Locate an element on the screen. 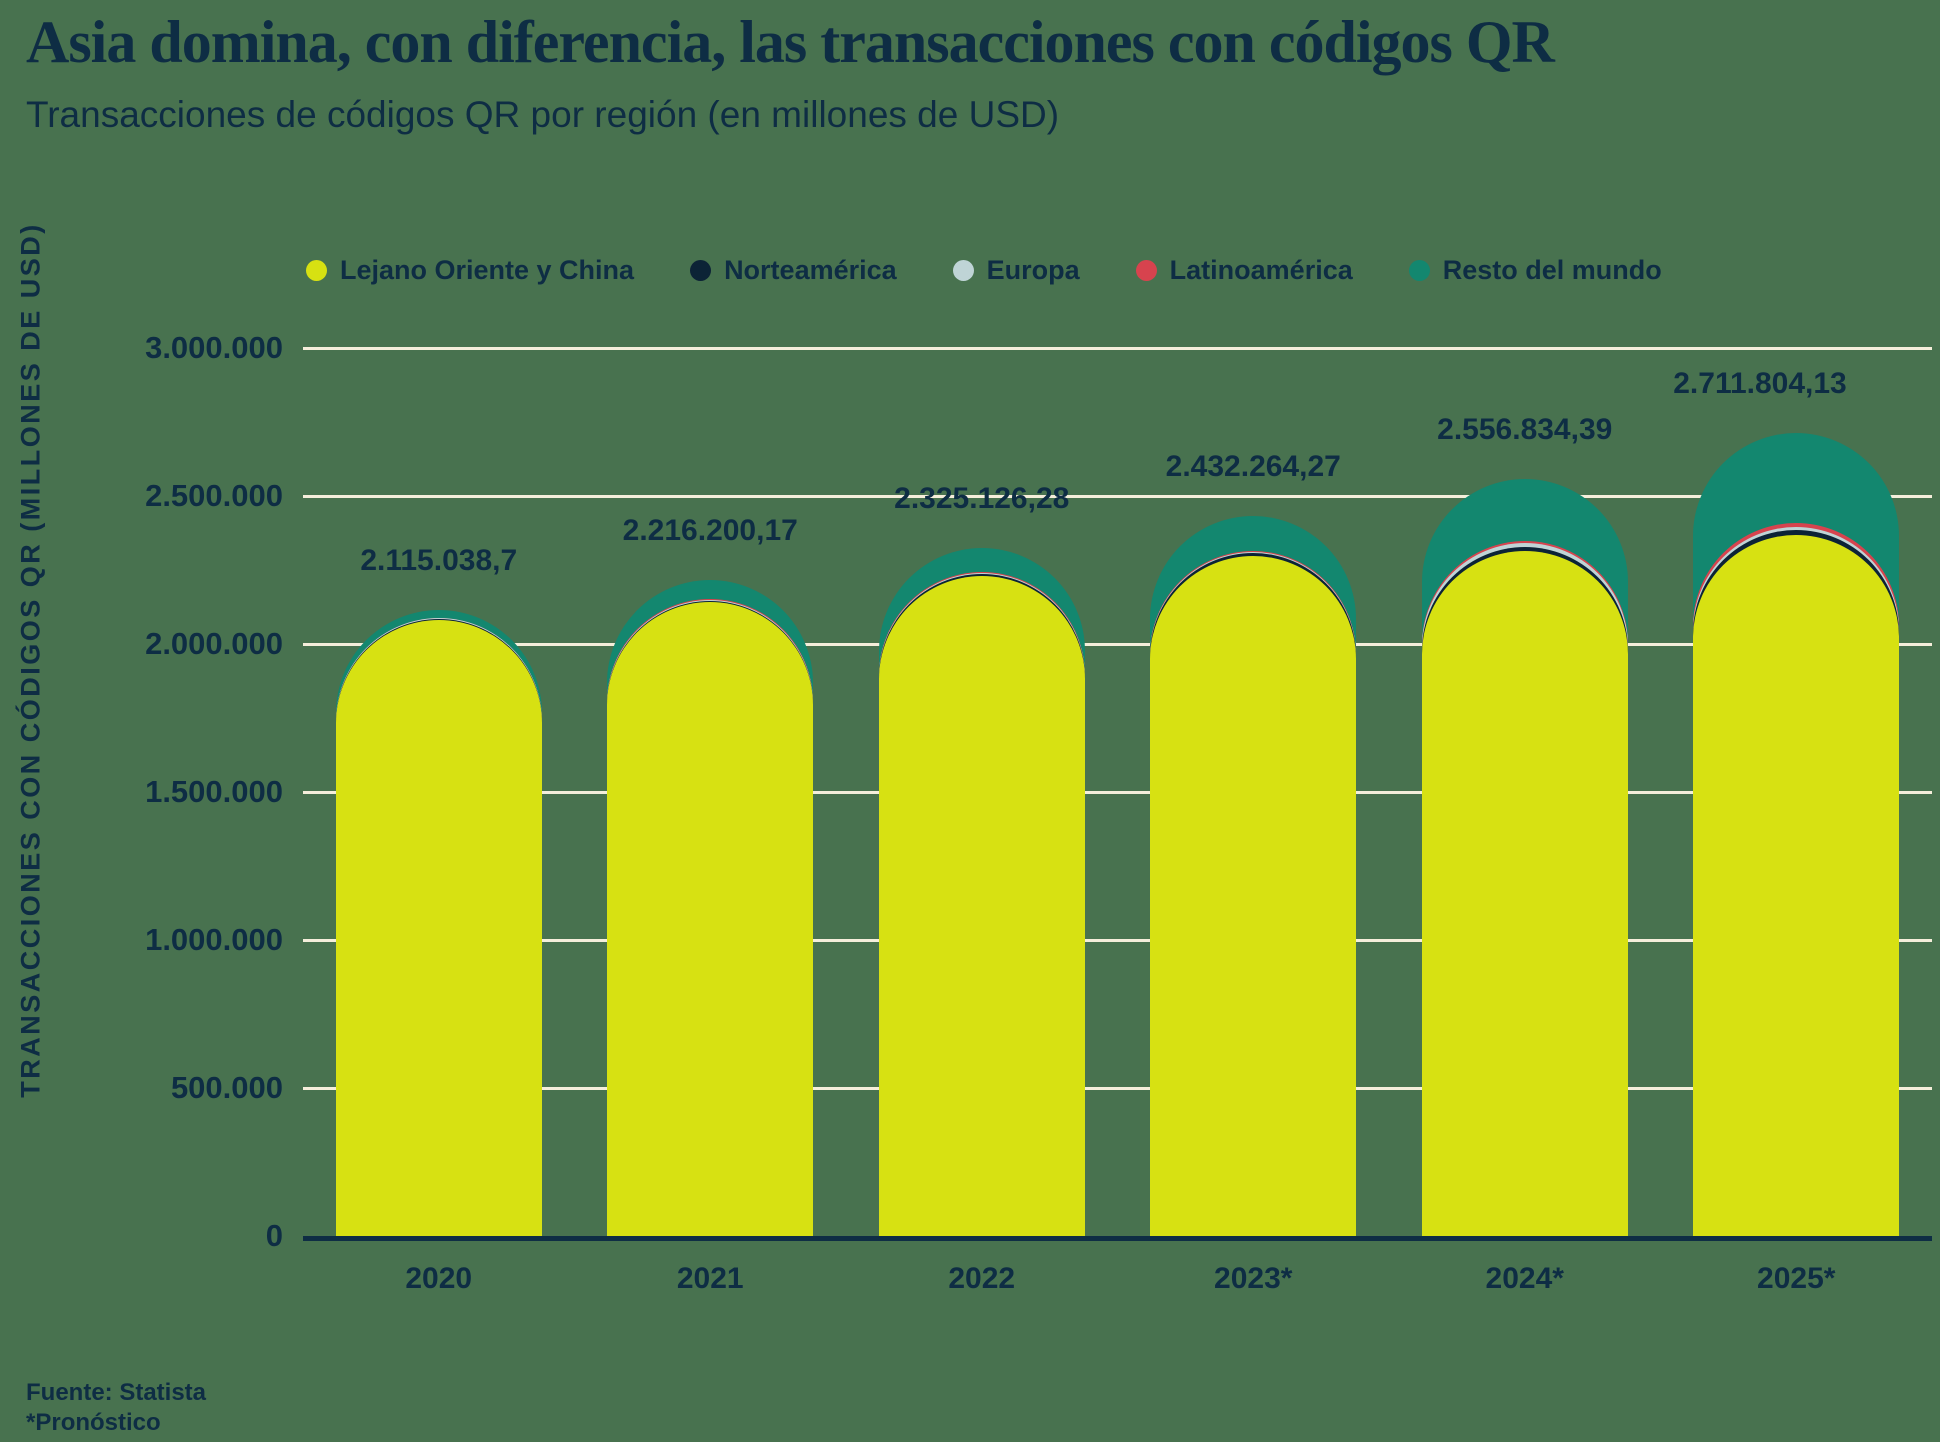 This screenshot has height=1442, width=1940. x-tick-label: 2022 is located at coordinates (982, 1278).